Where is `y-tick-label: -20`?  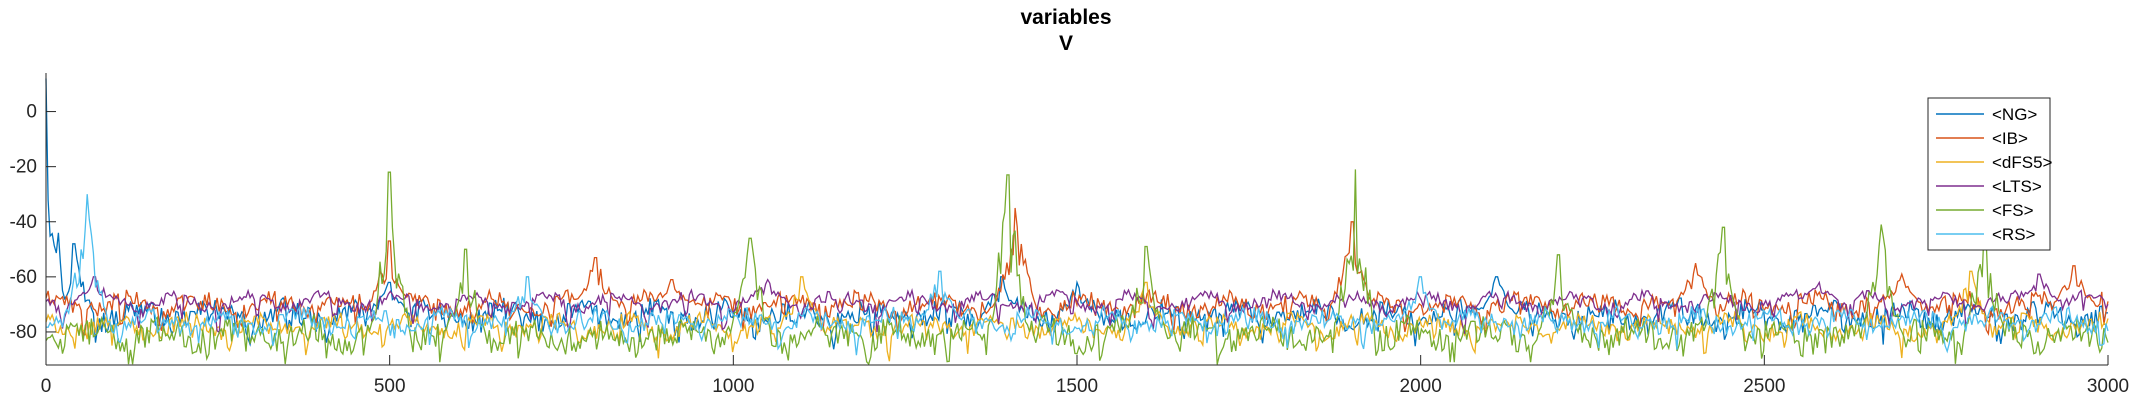
y-tick-label: -20 is located at coordinates (23, 167).